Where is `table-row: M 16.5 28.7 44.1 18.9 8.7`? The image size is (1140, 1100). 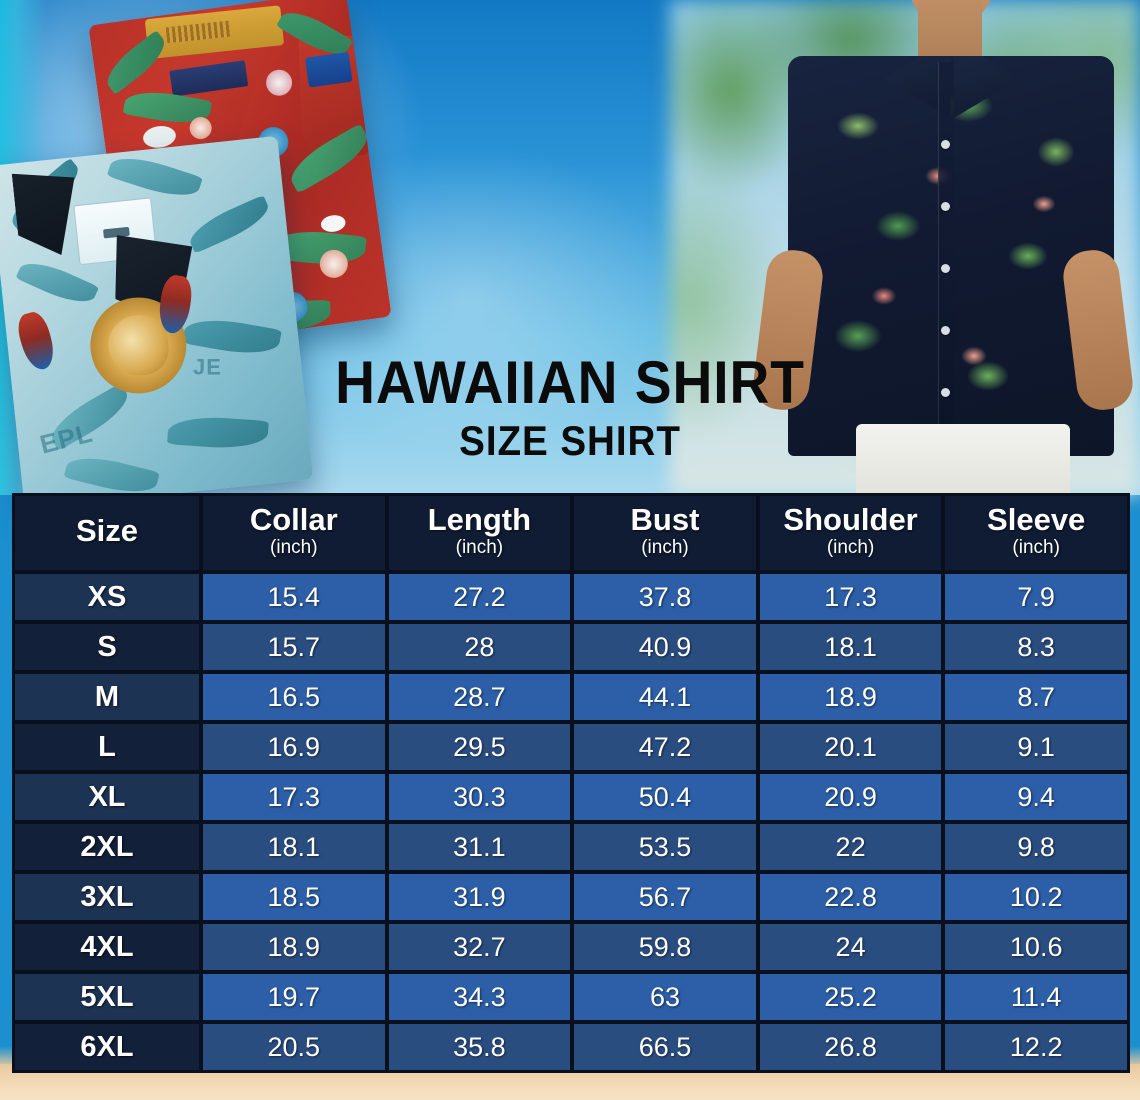 table-row: M 16.5 28.7 44.1 18.9 8.7 is located at coordinates (571, 697).